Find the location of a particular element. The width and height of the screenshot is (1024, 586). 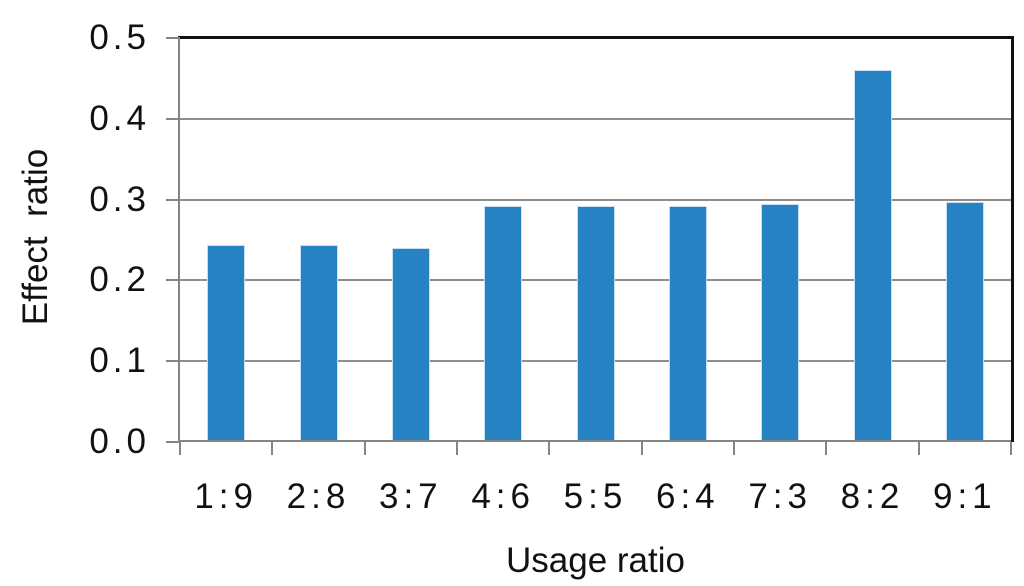

x-tick-label: 8:2 is located at coordinates (872, 496).